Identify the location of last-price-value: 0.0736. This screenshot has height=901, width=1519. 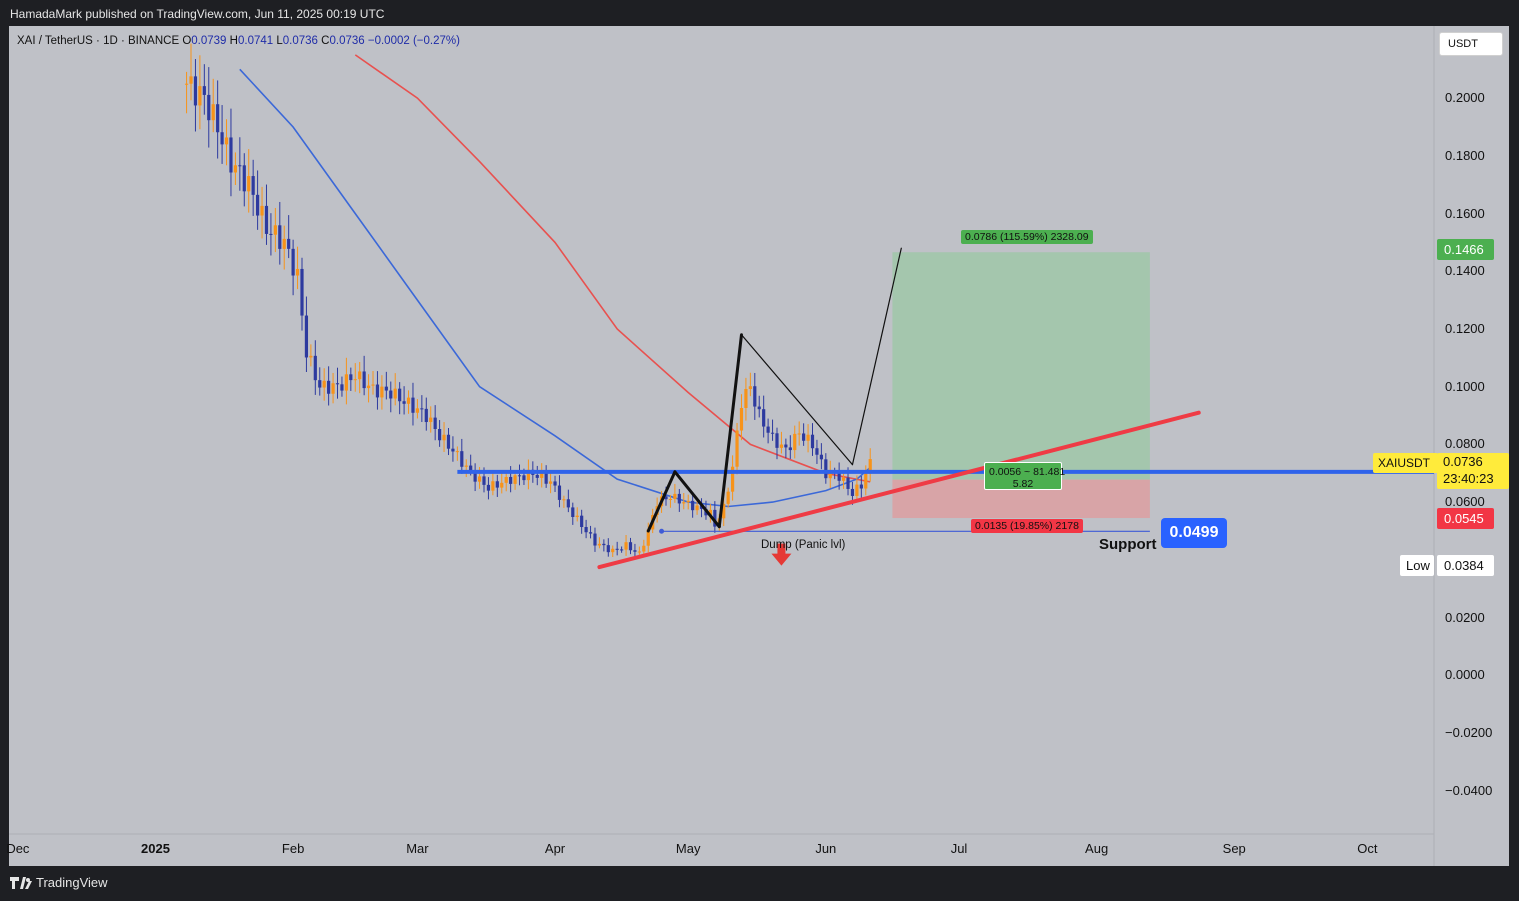
(1463, 461).